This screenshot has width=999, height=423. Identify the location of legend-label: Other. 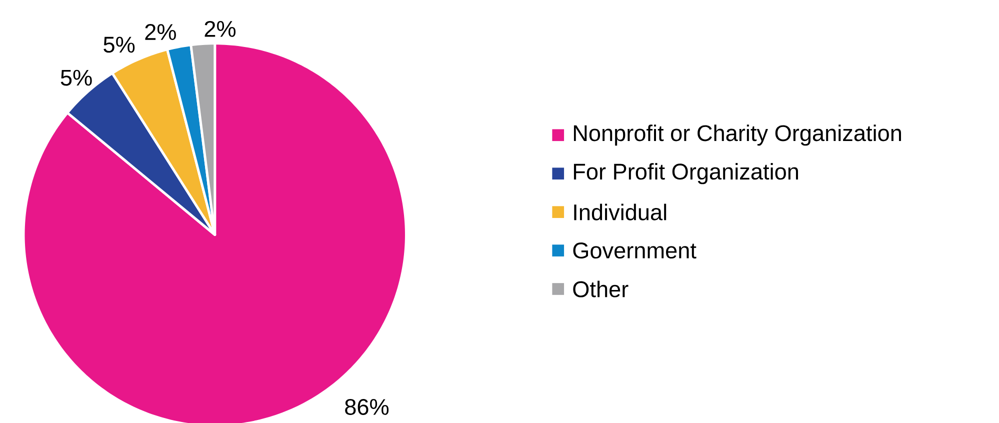
(600, 289).